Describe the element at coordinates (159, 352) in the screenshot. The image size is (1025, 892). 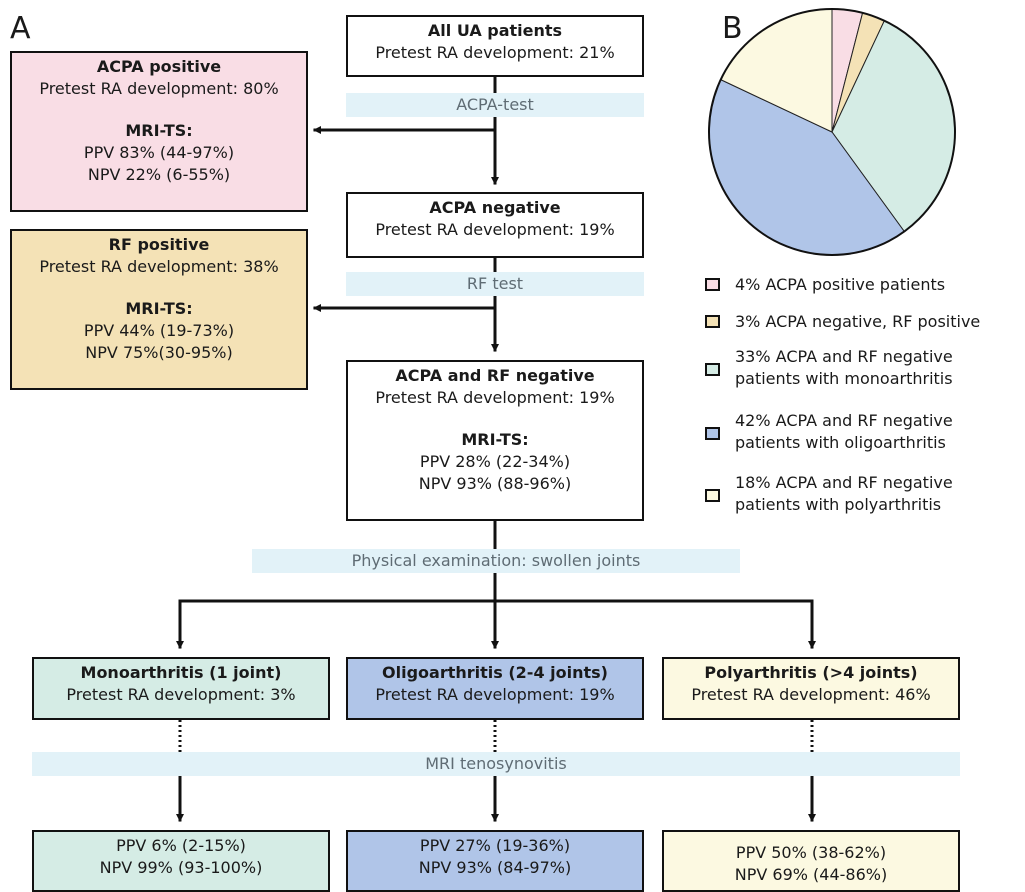
I see `box-npv: NPV 75%(30-95%)` at that location.